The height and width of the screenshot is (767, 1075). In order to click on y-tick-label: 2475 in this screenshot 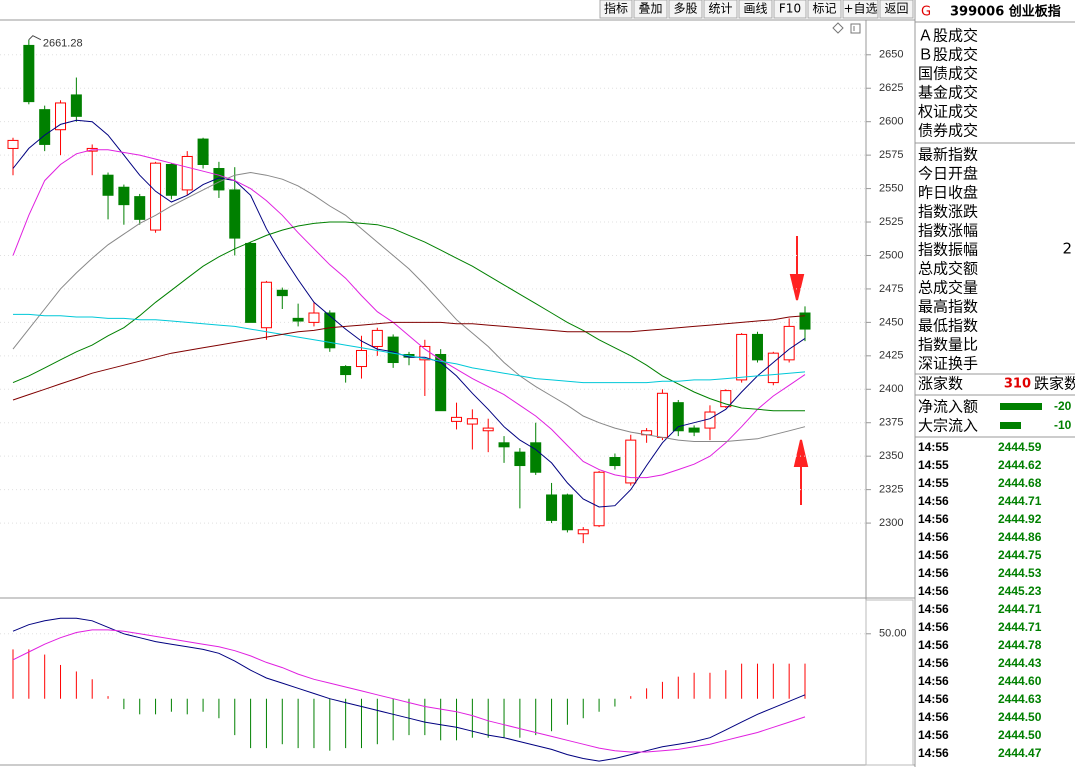, I will do `click(891, 289)`.